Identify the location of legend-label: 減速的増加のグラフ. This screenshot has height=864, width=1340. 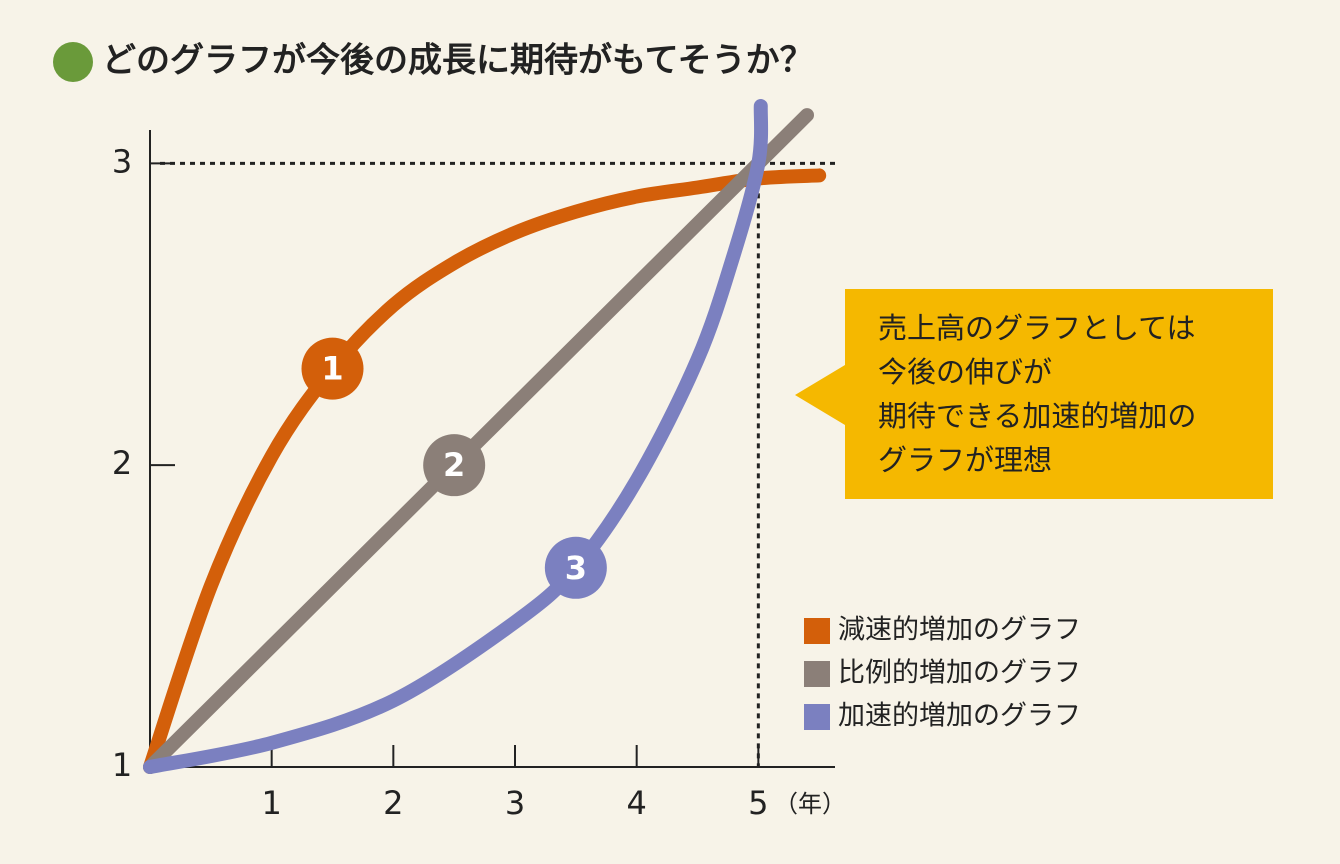
(959, 630).